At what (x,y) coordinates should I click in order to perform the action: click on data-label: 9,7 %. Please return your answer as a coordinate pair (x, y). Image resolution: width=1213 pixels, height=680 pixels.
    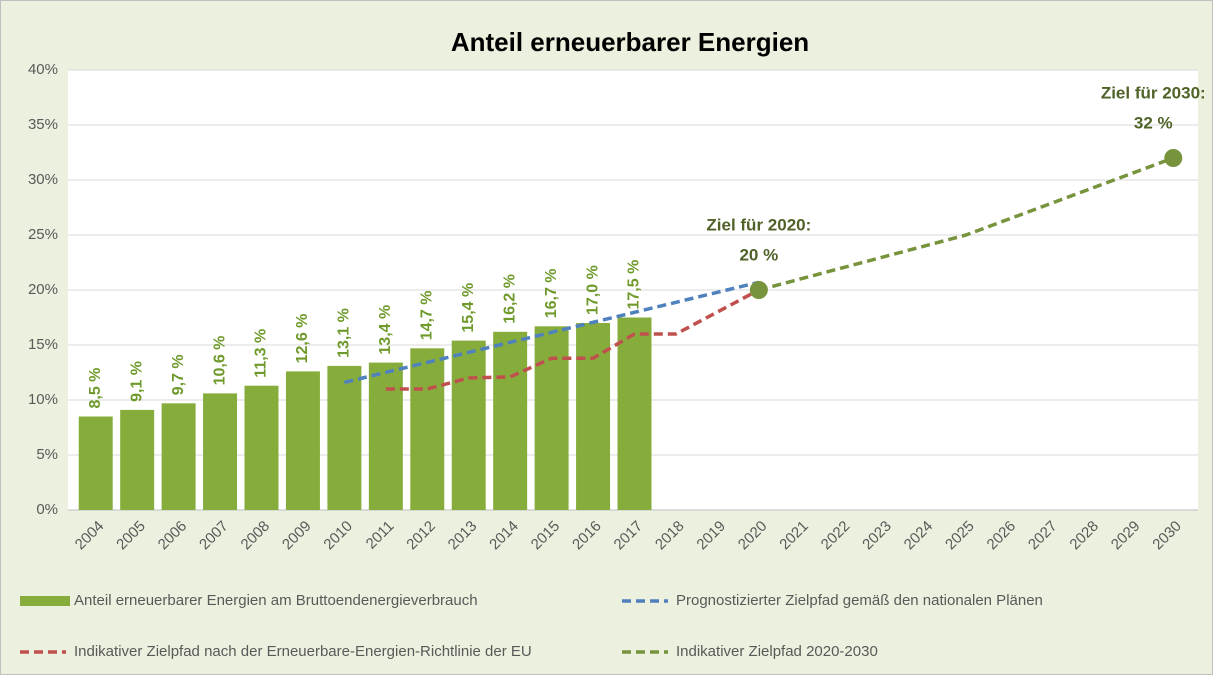
    Looking at the image, I should click on (178, 374).